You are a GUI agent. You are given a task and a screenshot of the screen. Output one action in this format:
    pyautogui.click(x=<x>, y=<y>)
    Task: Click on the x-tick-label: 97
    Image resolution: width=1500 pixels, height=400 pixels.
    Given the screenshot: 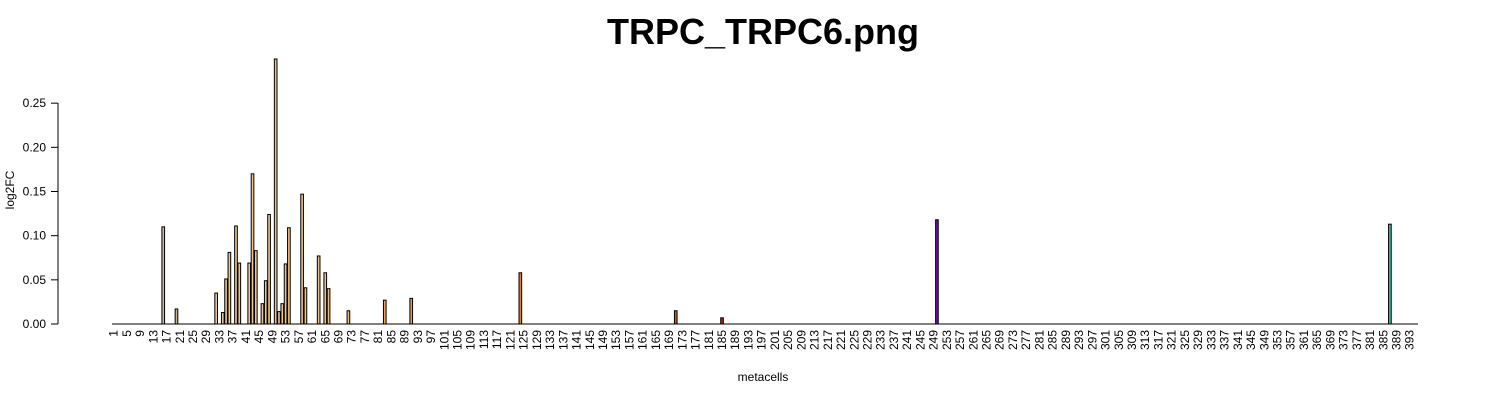 What is the action you would take?
    pyautogui.click(x=431, y=337)
    